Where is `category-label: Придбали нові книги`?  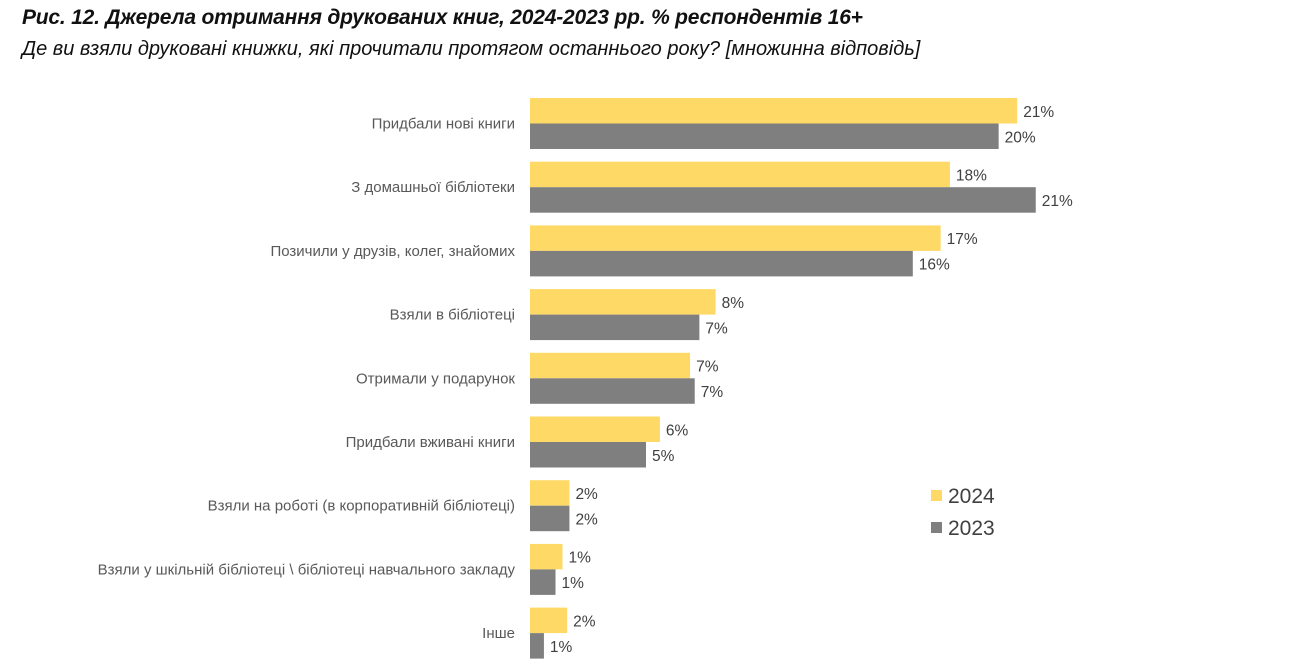
category-label: Придбали нові книги is located at coordinates (443, 124).